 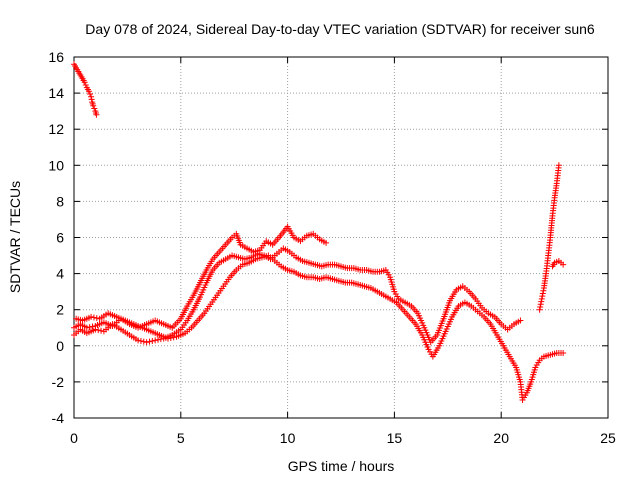 I want to click on x-tick-label: 20, so click(x=501, y=438).